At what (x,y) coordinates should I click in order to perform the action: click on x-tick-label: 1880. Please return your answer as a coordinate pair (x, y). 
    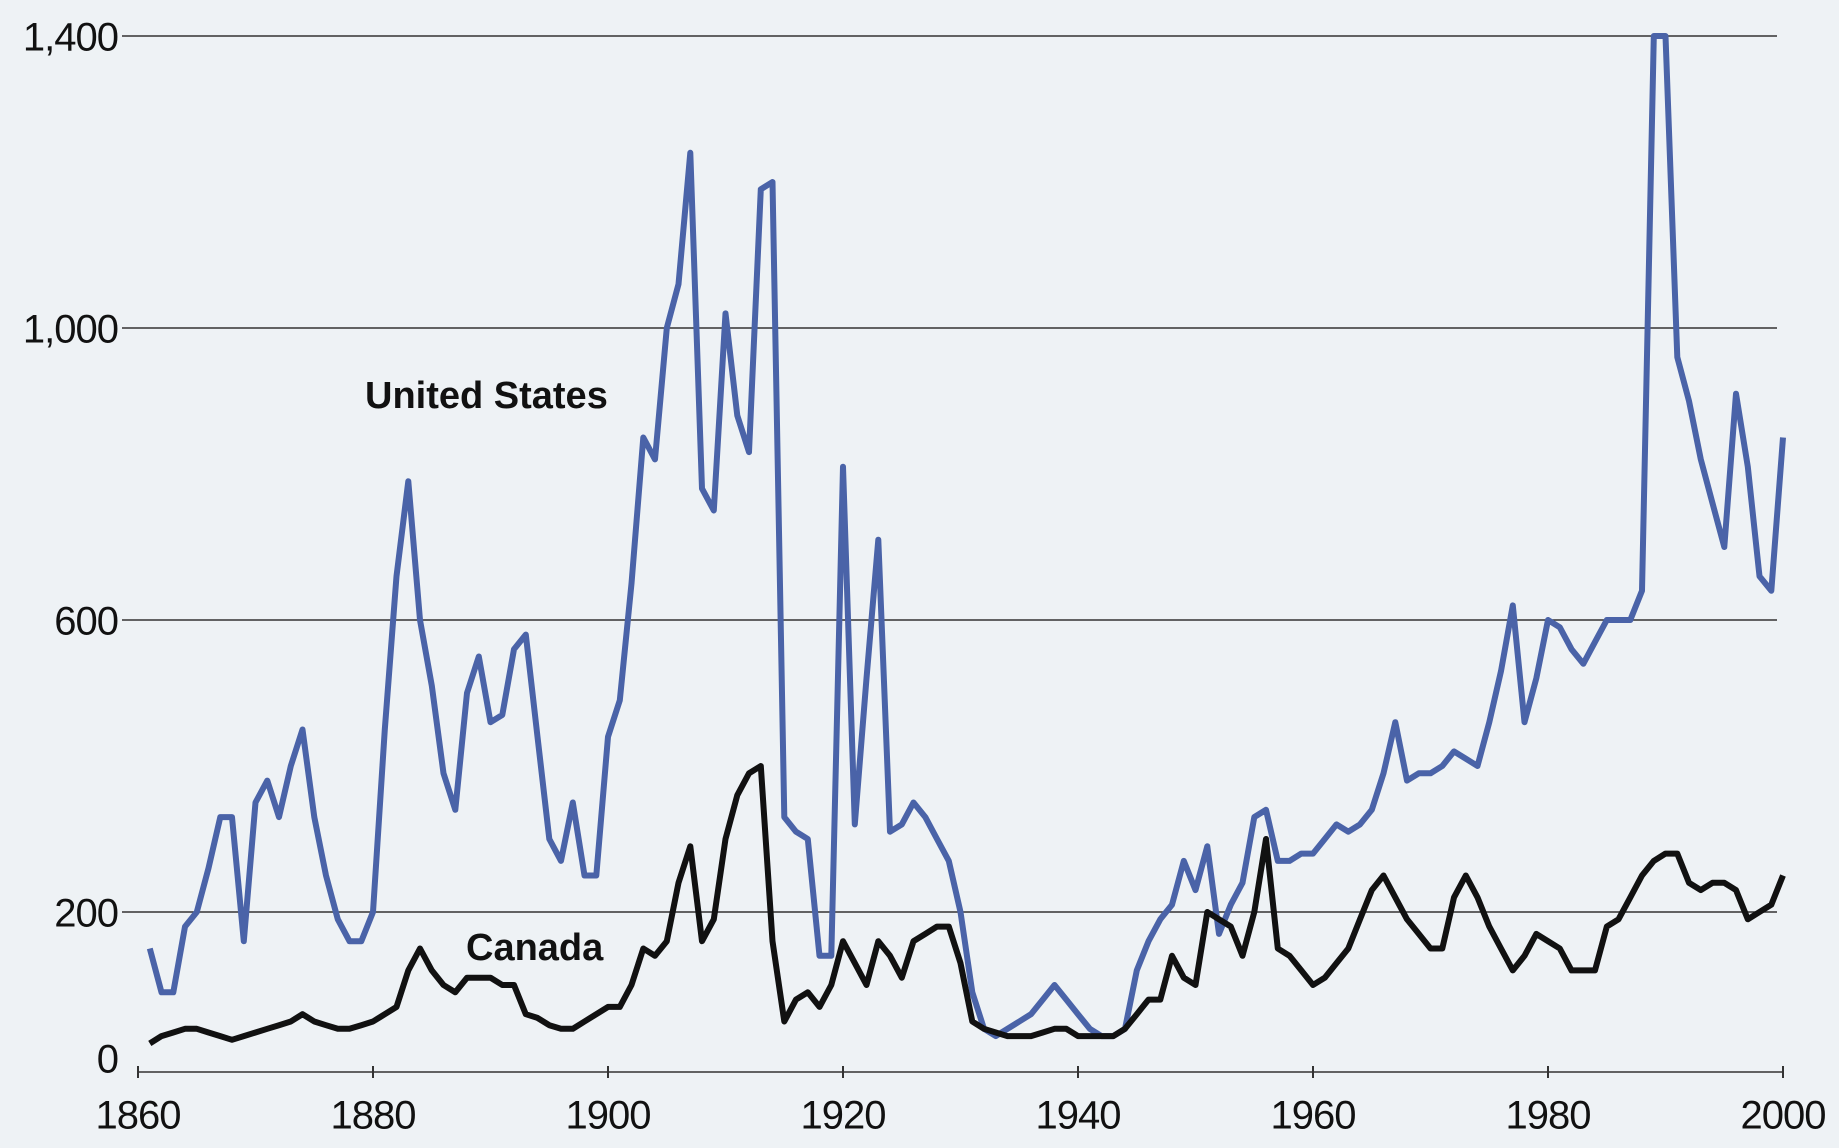
    Looking at the image, I should click on (373, 1116).